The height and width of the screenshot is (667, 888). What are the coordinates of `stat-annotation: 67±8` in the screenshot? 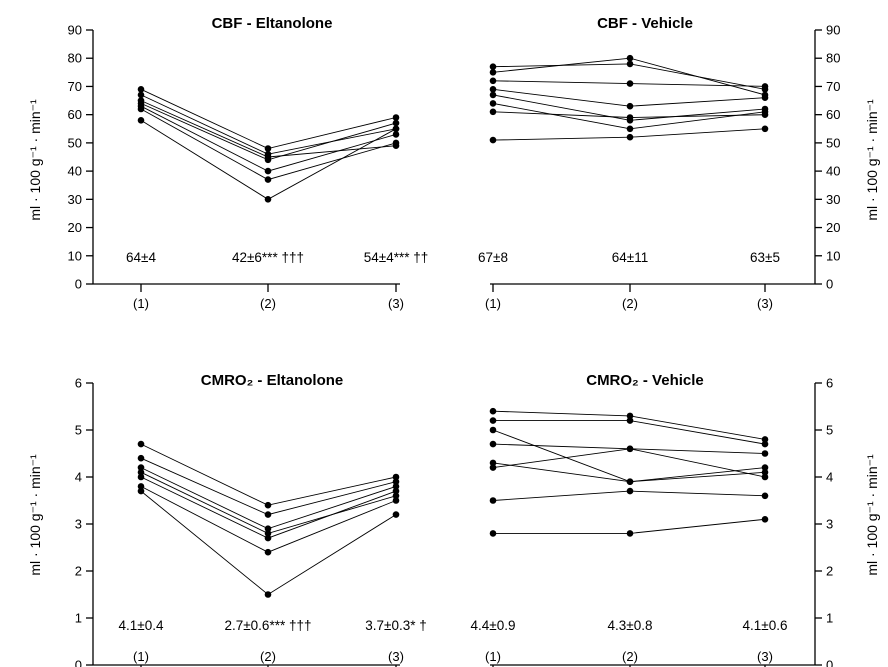 It's located at (493, 257).